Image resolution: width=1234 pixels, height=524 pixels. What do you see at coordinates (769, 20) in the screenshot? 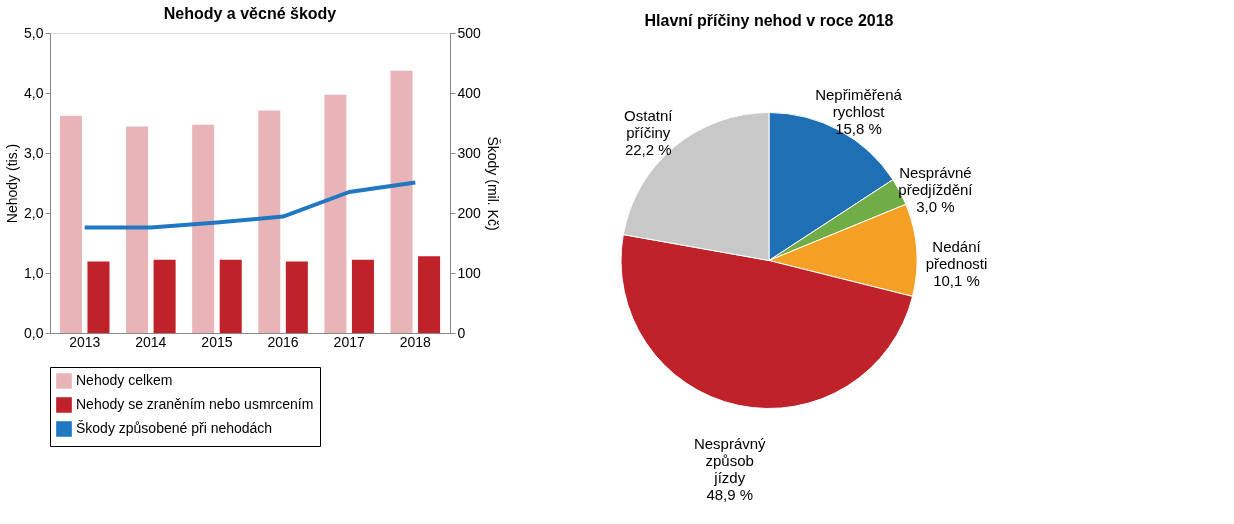
I see `chart-title: Hlavní příčiny nehod v roce 2018` at bounding box center [769, 20].